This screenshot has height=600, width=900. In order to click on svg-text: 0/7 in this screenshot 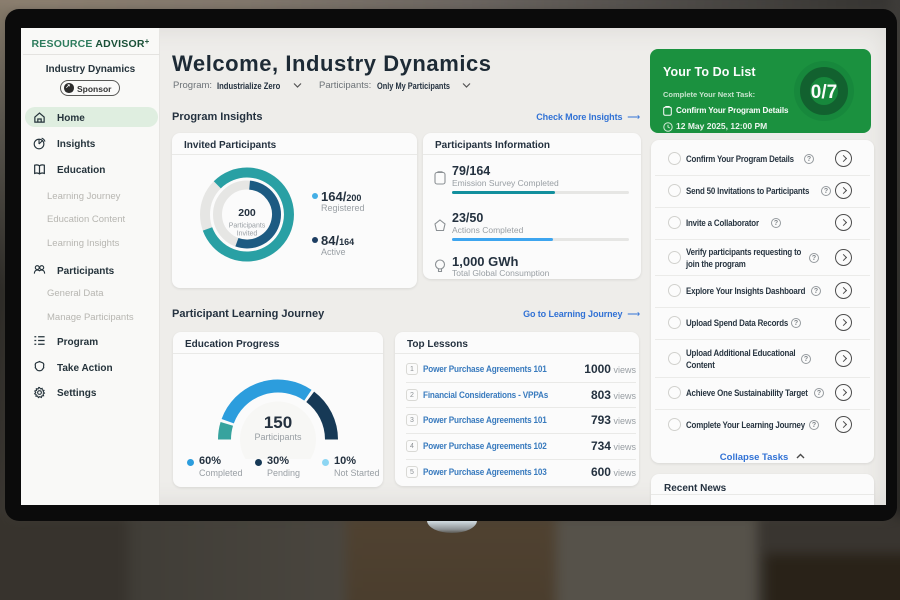, I will do `click(824, 92)`.